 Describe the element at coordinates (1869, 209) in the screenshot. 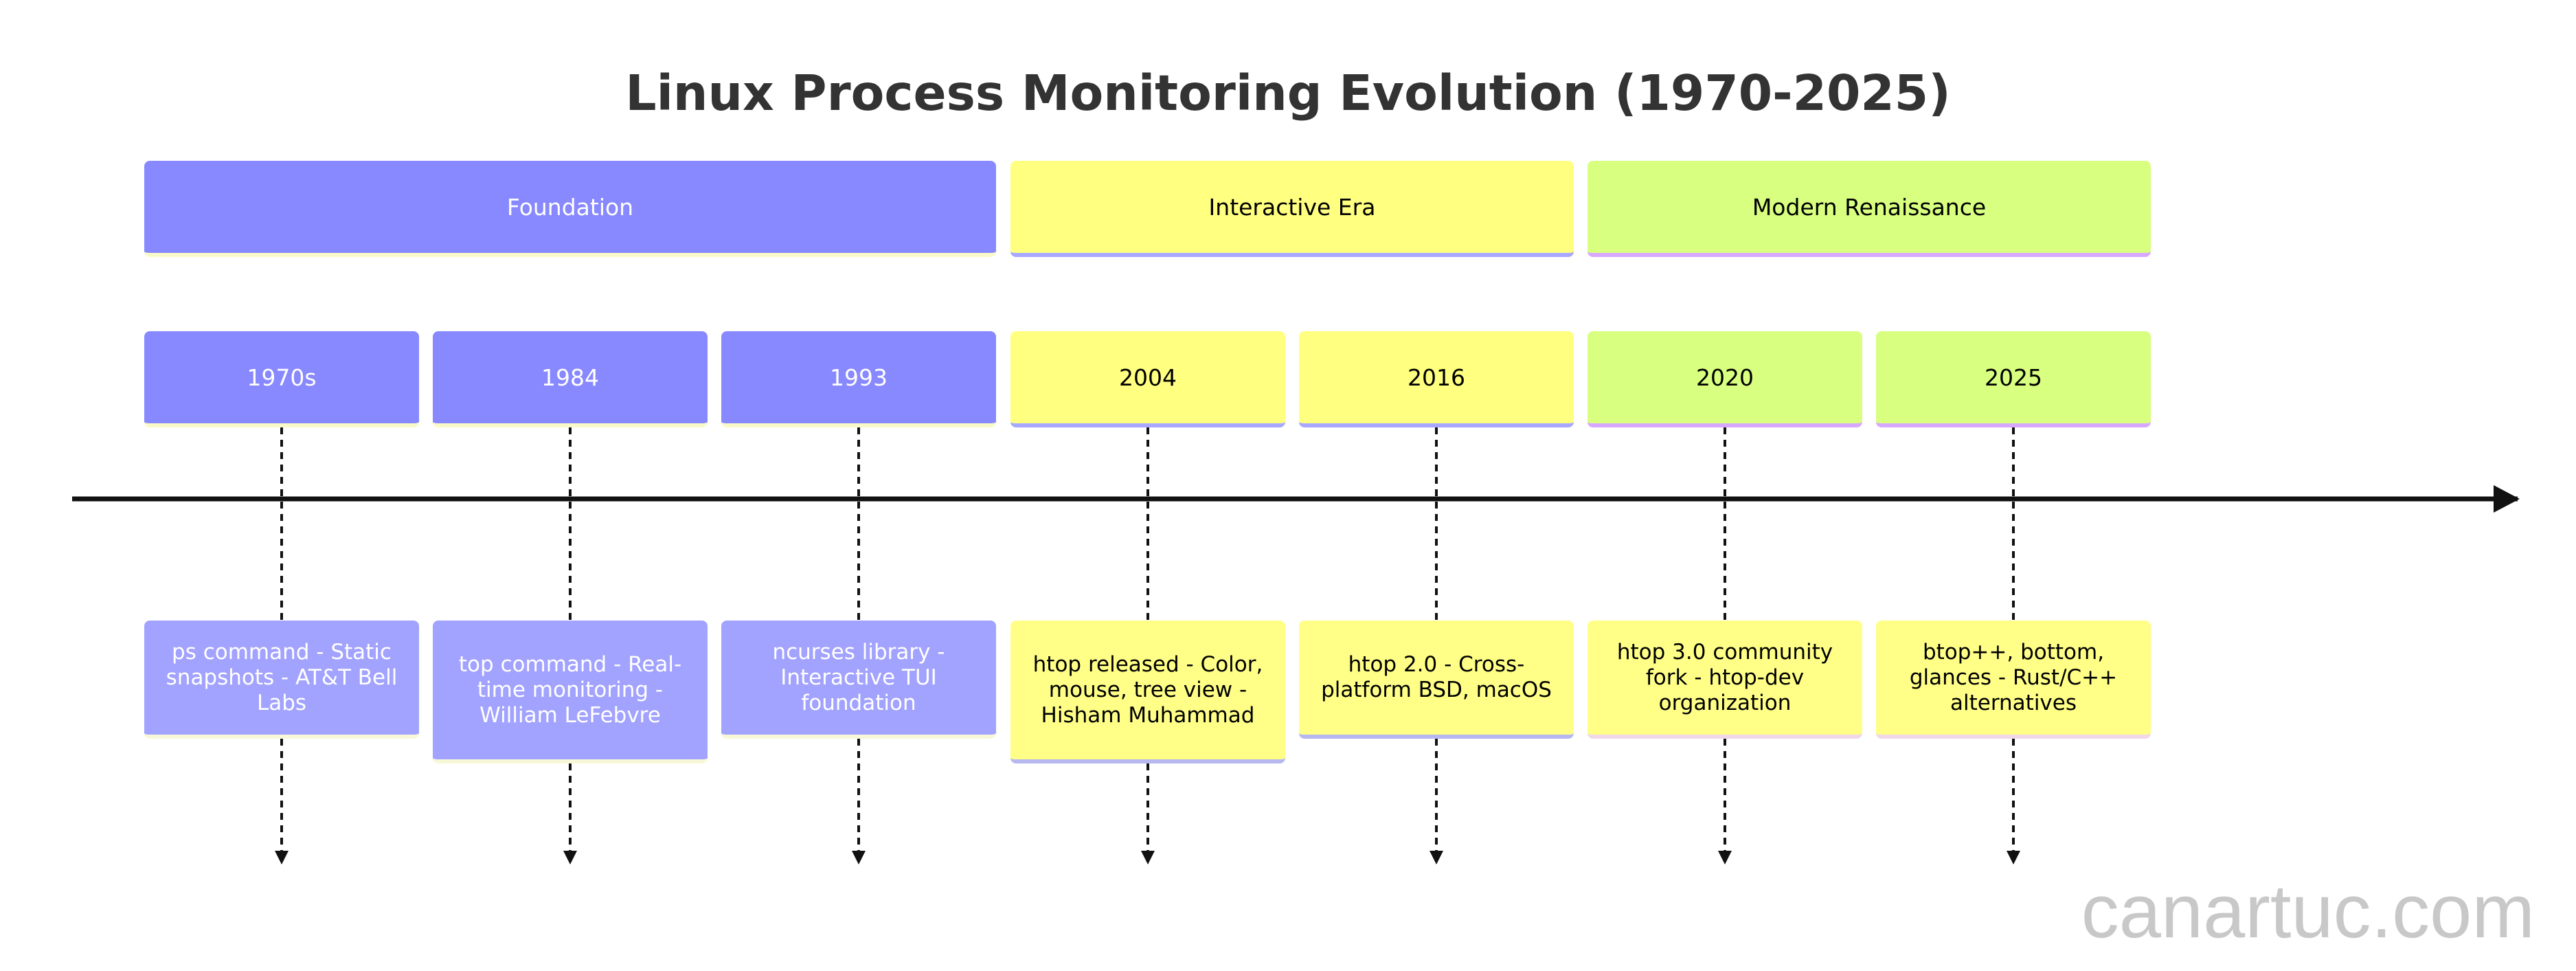

I see `section-modern-renaissance: Modern Renaissance` at that location.